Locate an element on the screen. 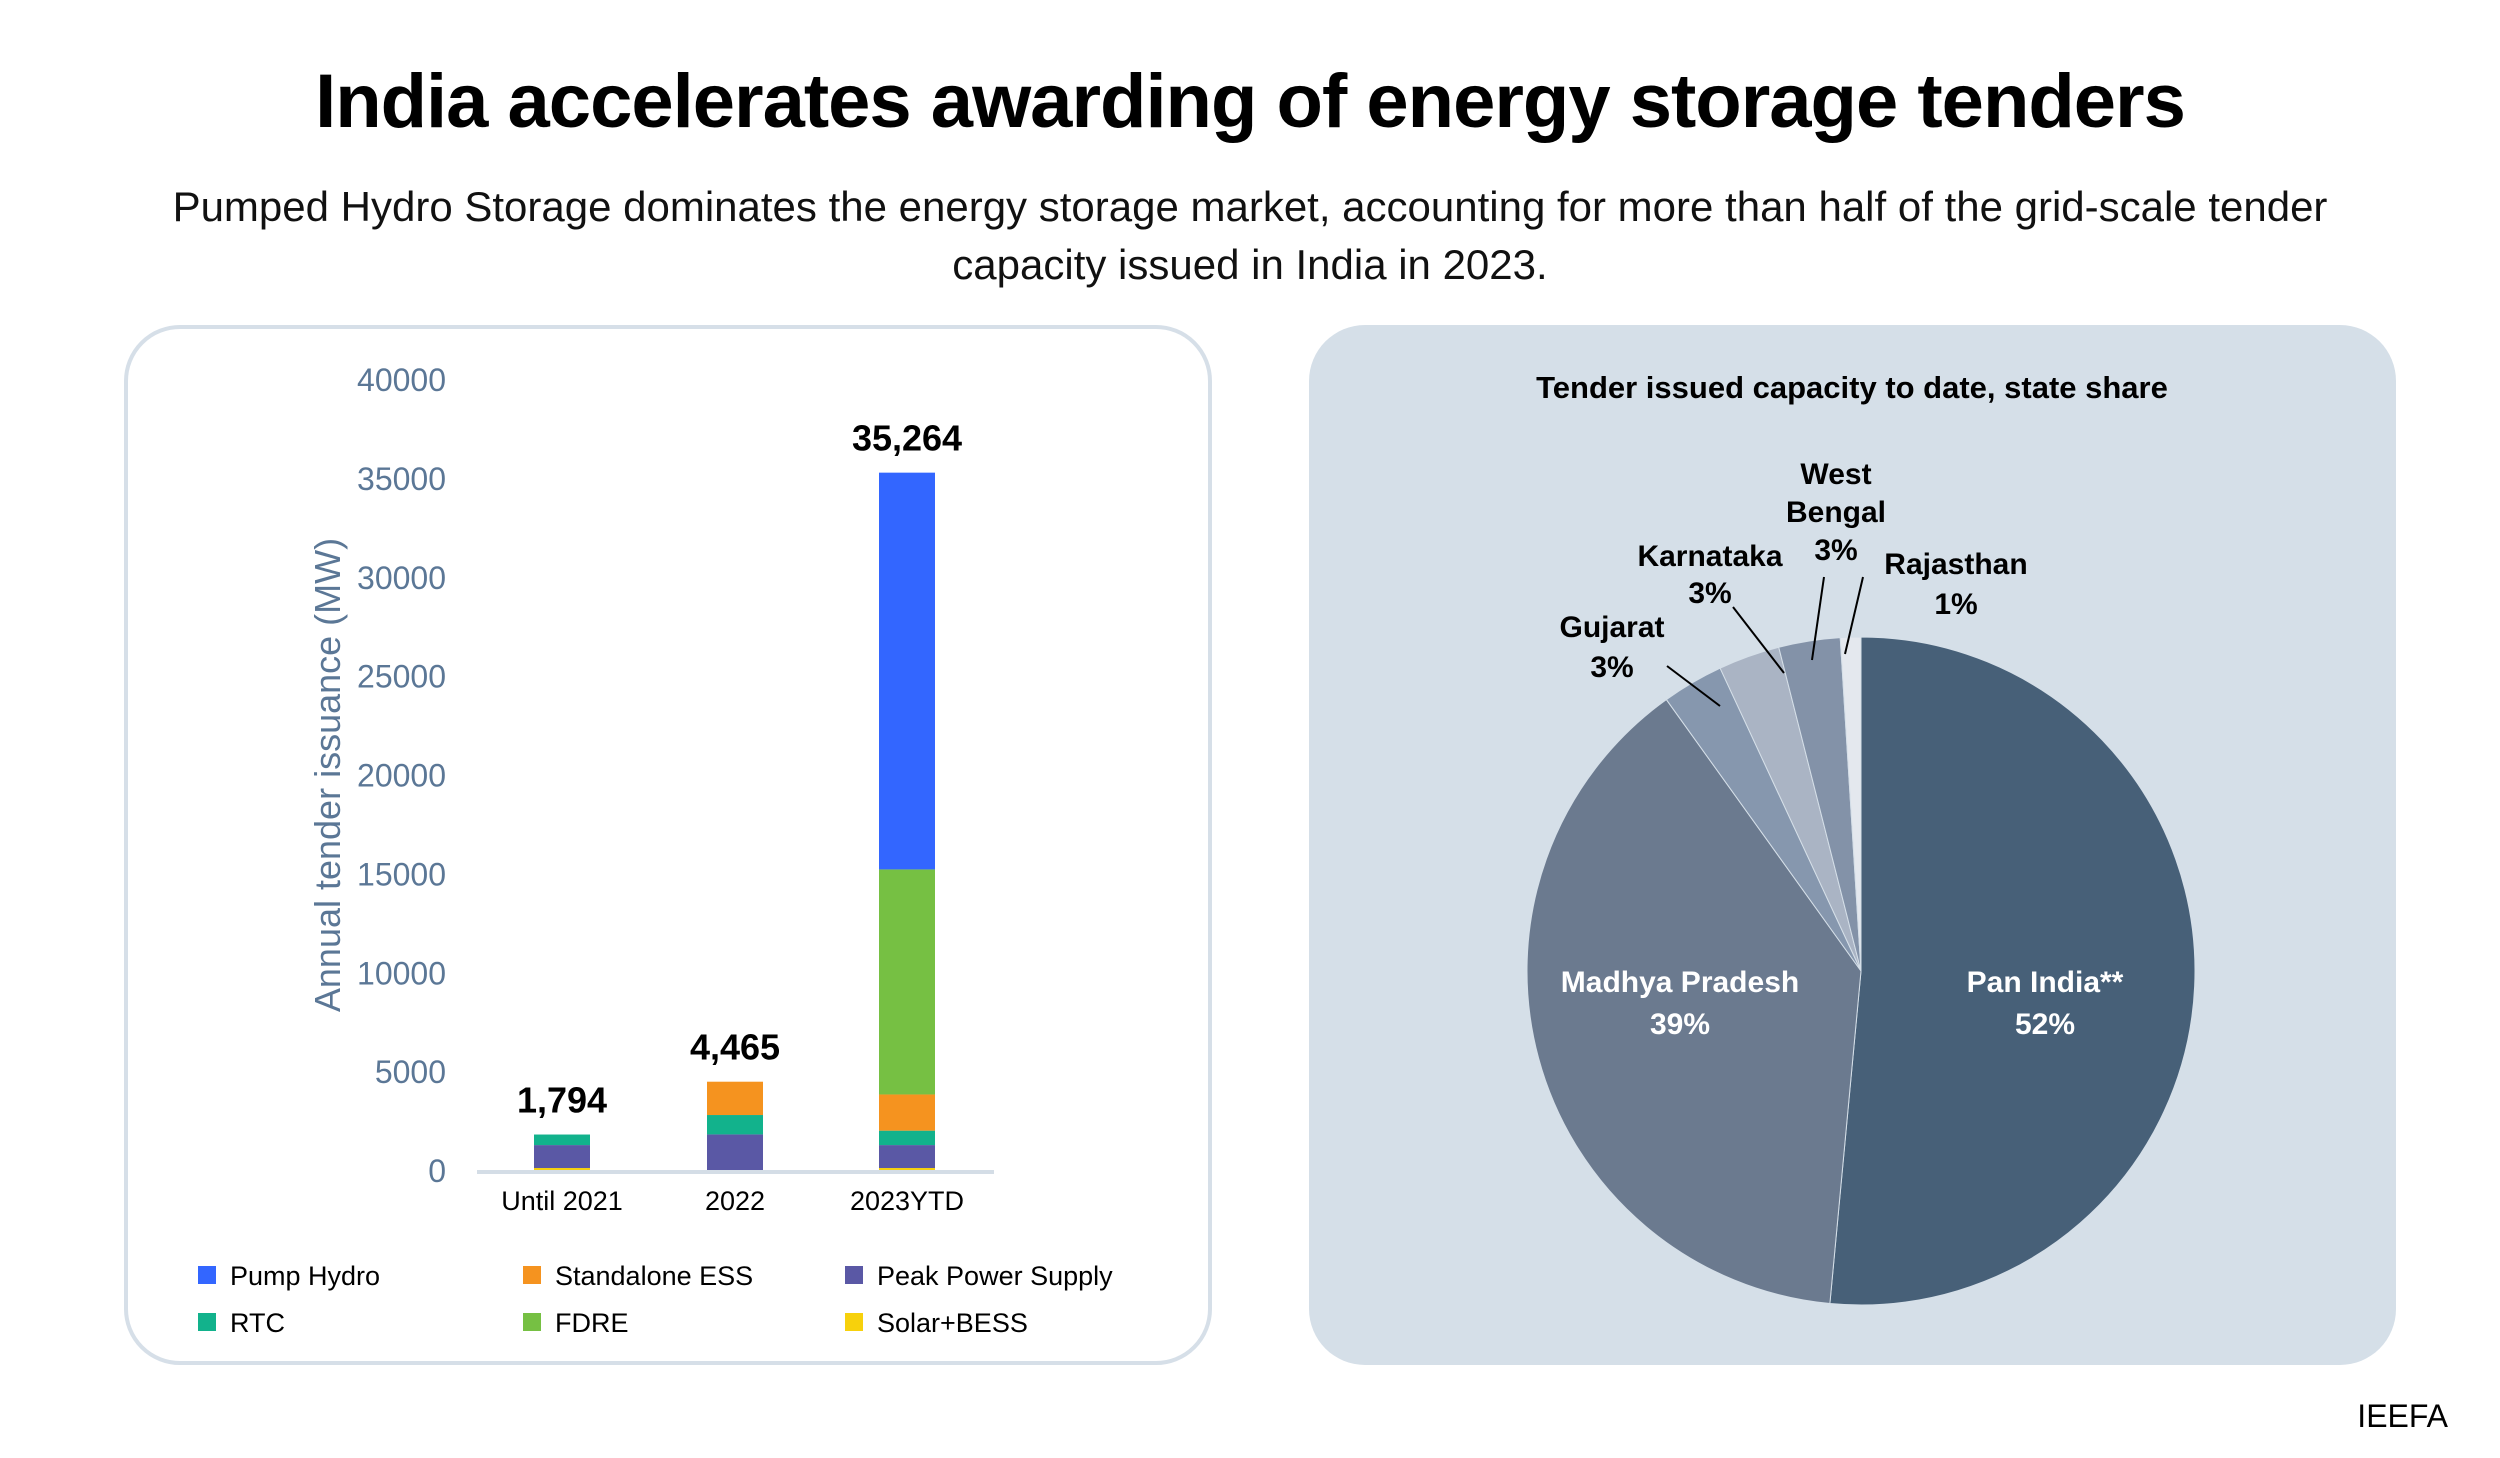 The width and height of the screenshot is (2500, 1458). y-tick-label: 35000 is located at coordinates (401, 479).